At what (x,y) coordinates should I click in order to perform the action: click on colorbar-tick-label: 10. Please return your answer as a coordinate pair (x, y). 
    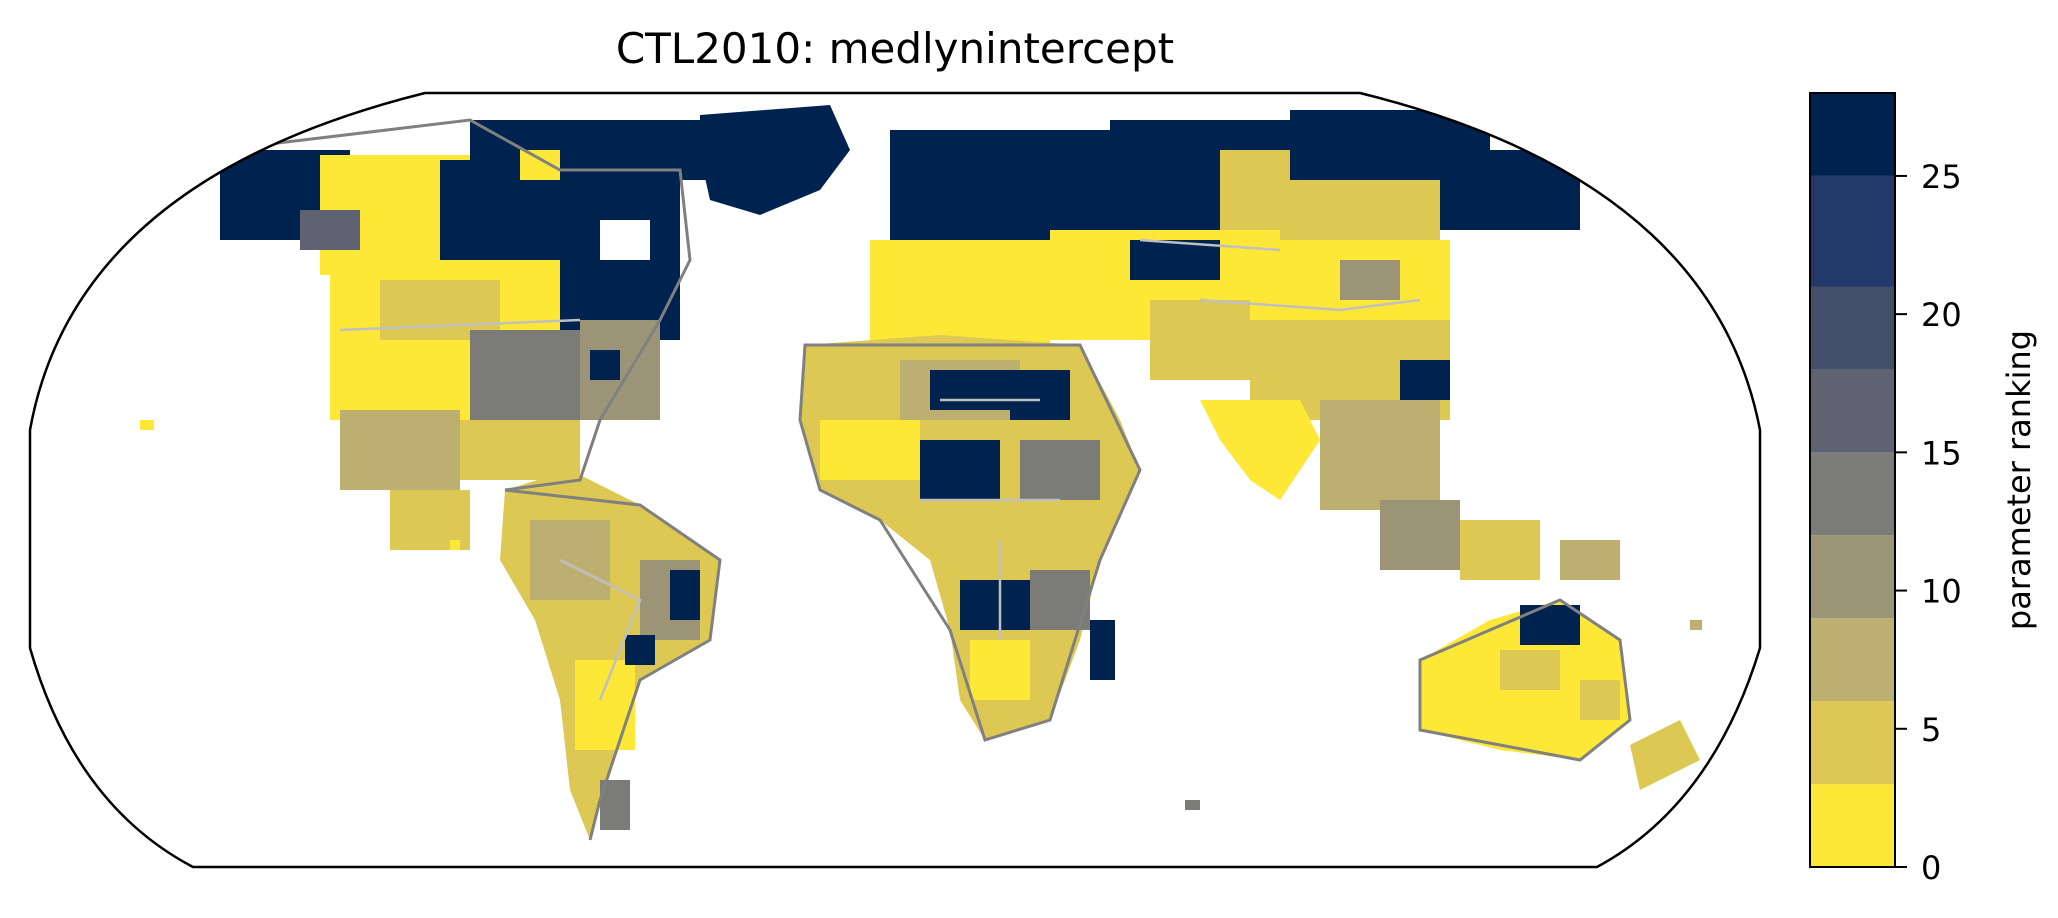
    Looking at the image, I should click on (1941, 592).